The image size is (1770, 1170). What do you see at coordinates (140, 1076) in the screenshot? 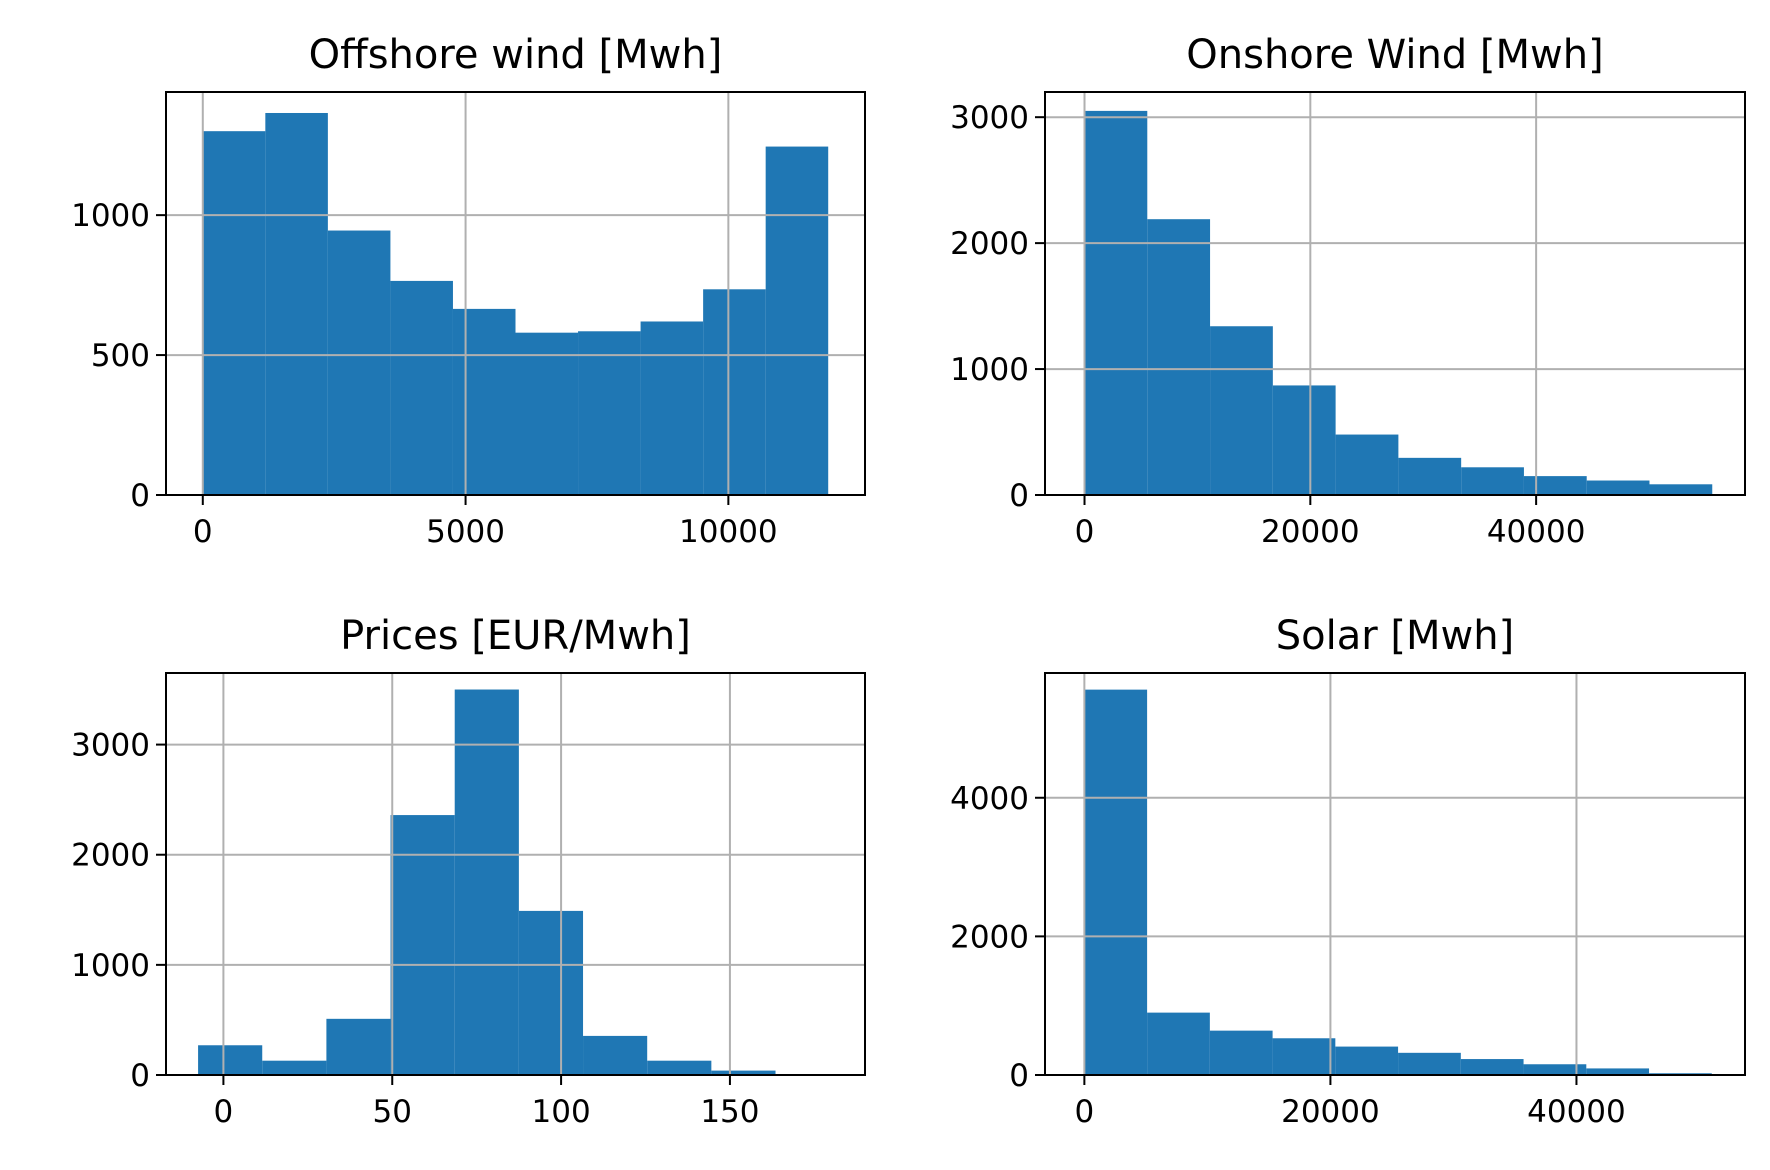
I see `prices-y-tick-label-1: 0` at bounding box center [140, 1076].